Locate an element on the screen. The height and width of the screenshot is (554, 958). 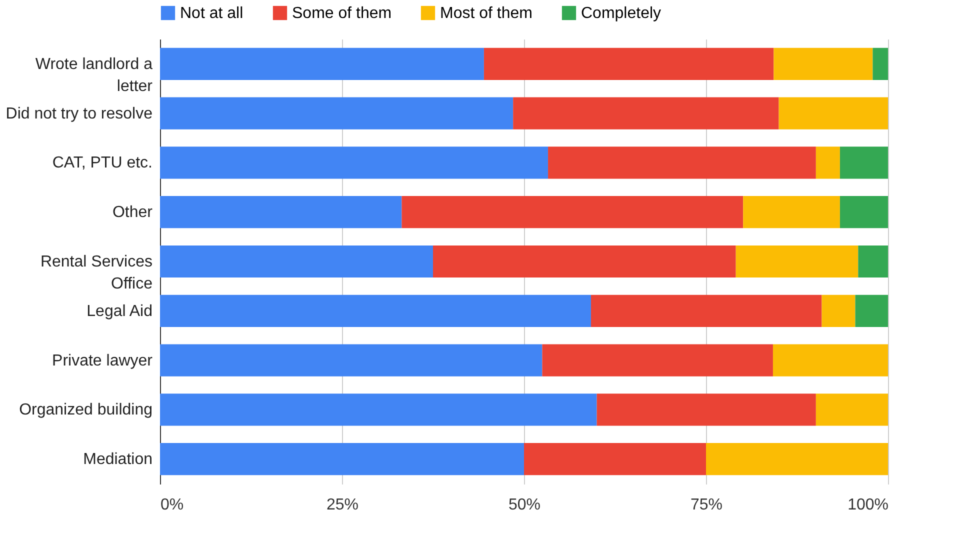
legend-label: Most of them is located at coordinates (486, 13).